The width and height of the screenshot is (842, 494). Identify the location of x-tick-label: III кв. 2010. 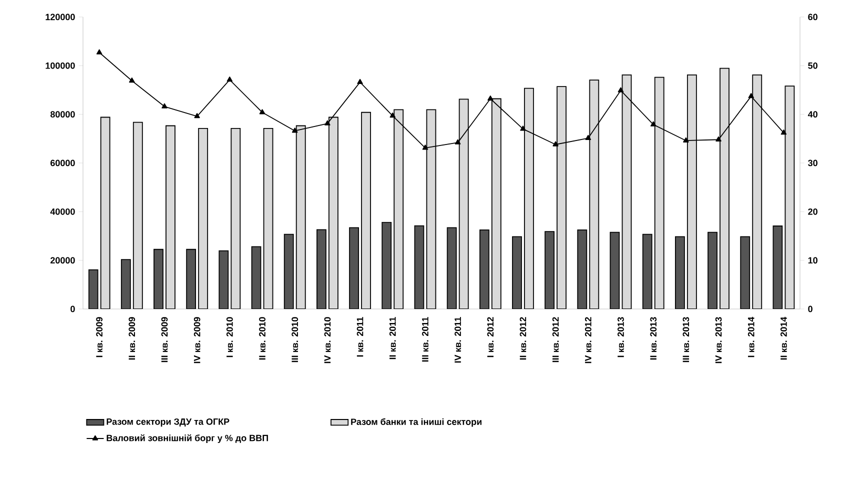
(295, 339).